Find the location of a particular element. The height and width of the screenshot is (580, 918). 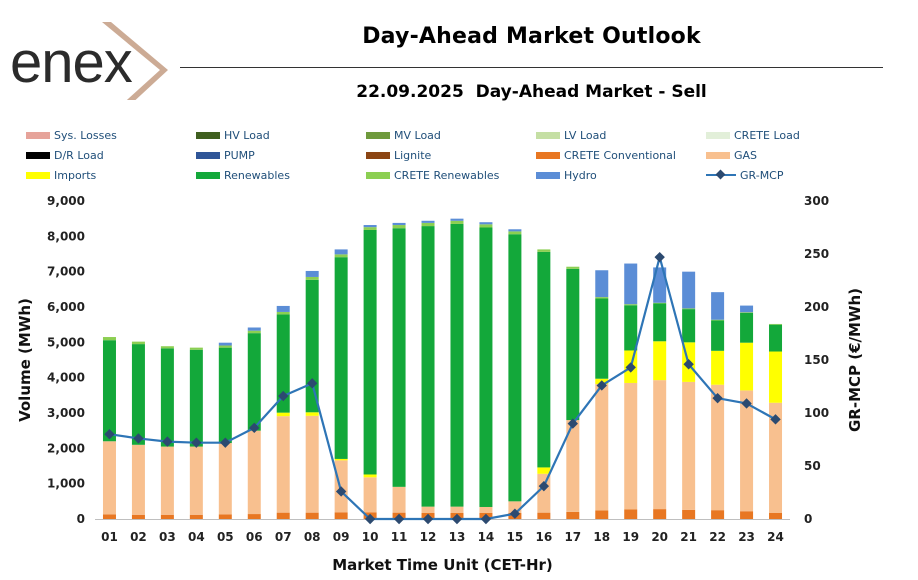

y-tick-label: 9,000 is located at coordinates (66, 201).